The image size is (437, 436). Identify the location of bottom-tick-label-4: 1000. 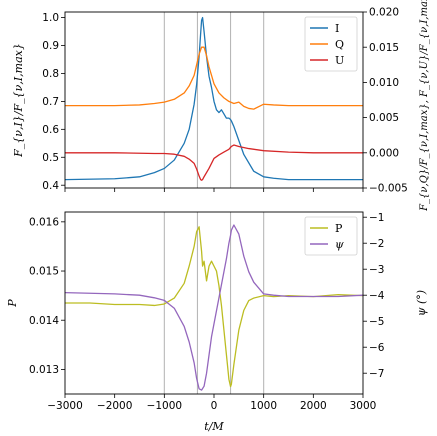
(263, 406).